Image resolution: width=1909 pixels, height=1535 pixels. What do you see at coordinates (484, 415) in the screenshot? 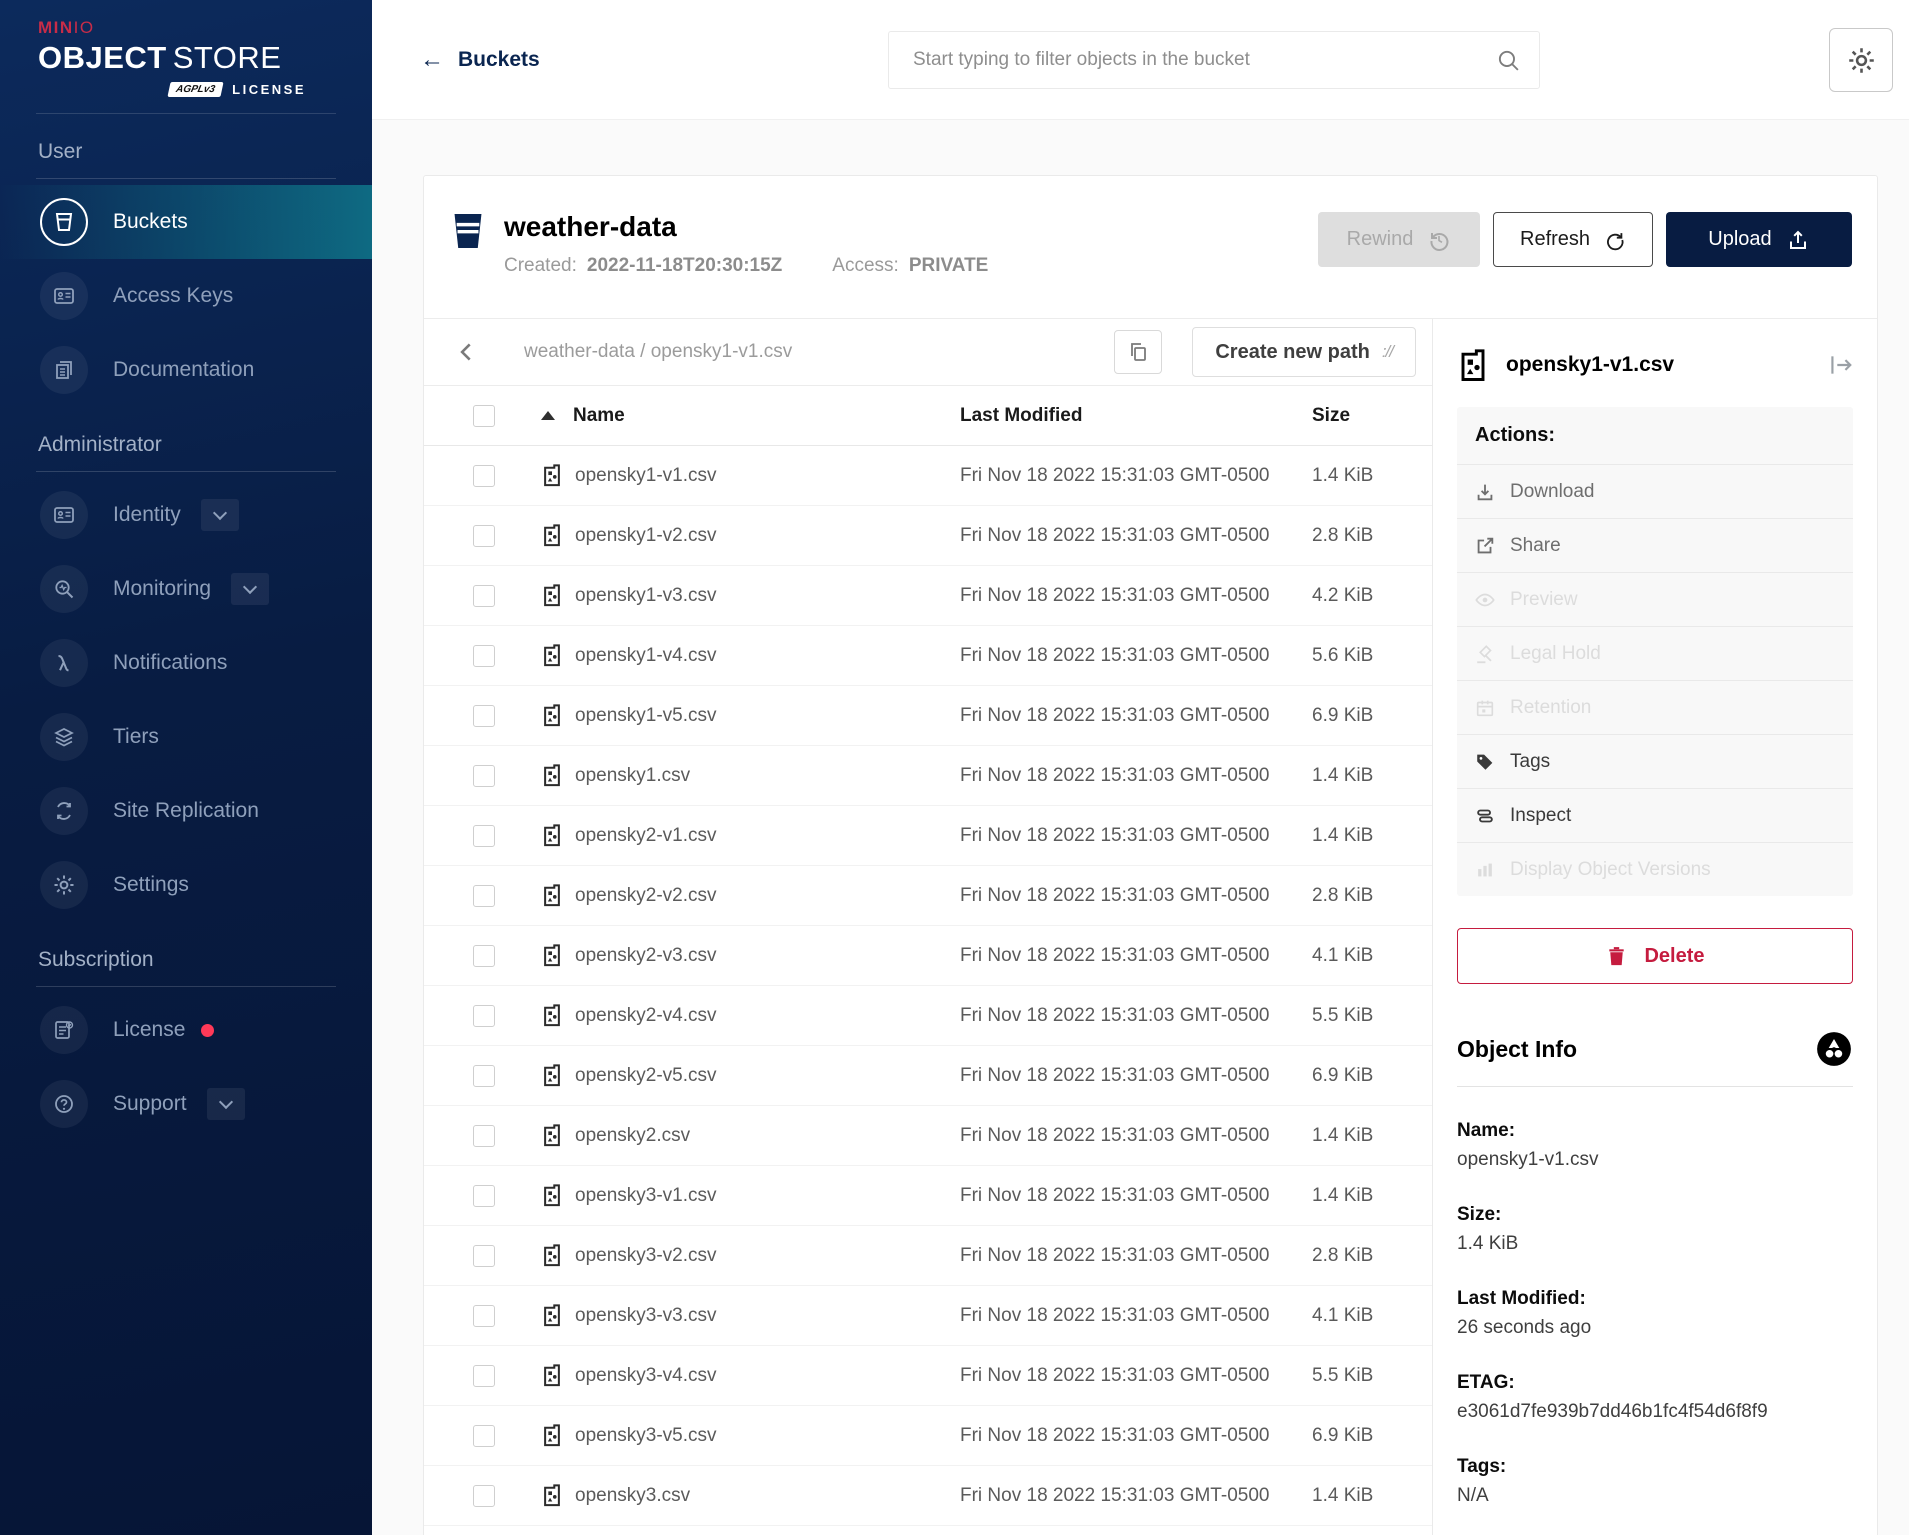
I see `select-all-checkbox` at bounding box center [484, 415].